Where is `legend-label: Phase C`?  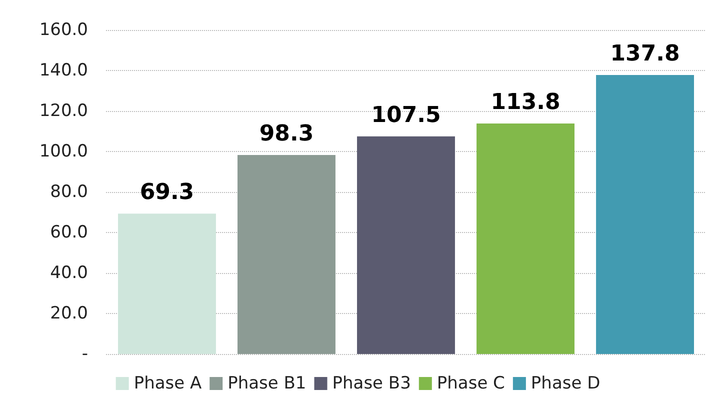 legend-label: Phase C is located at coordinates (470, 384).